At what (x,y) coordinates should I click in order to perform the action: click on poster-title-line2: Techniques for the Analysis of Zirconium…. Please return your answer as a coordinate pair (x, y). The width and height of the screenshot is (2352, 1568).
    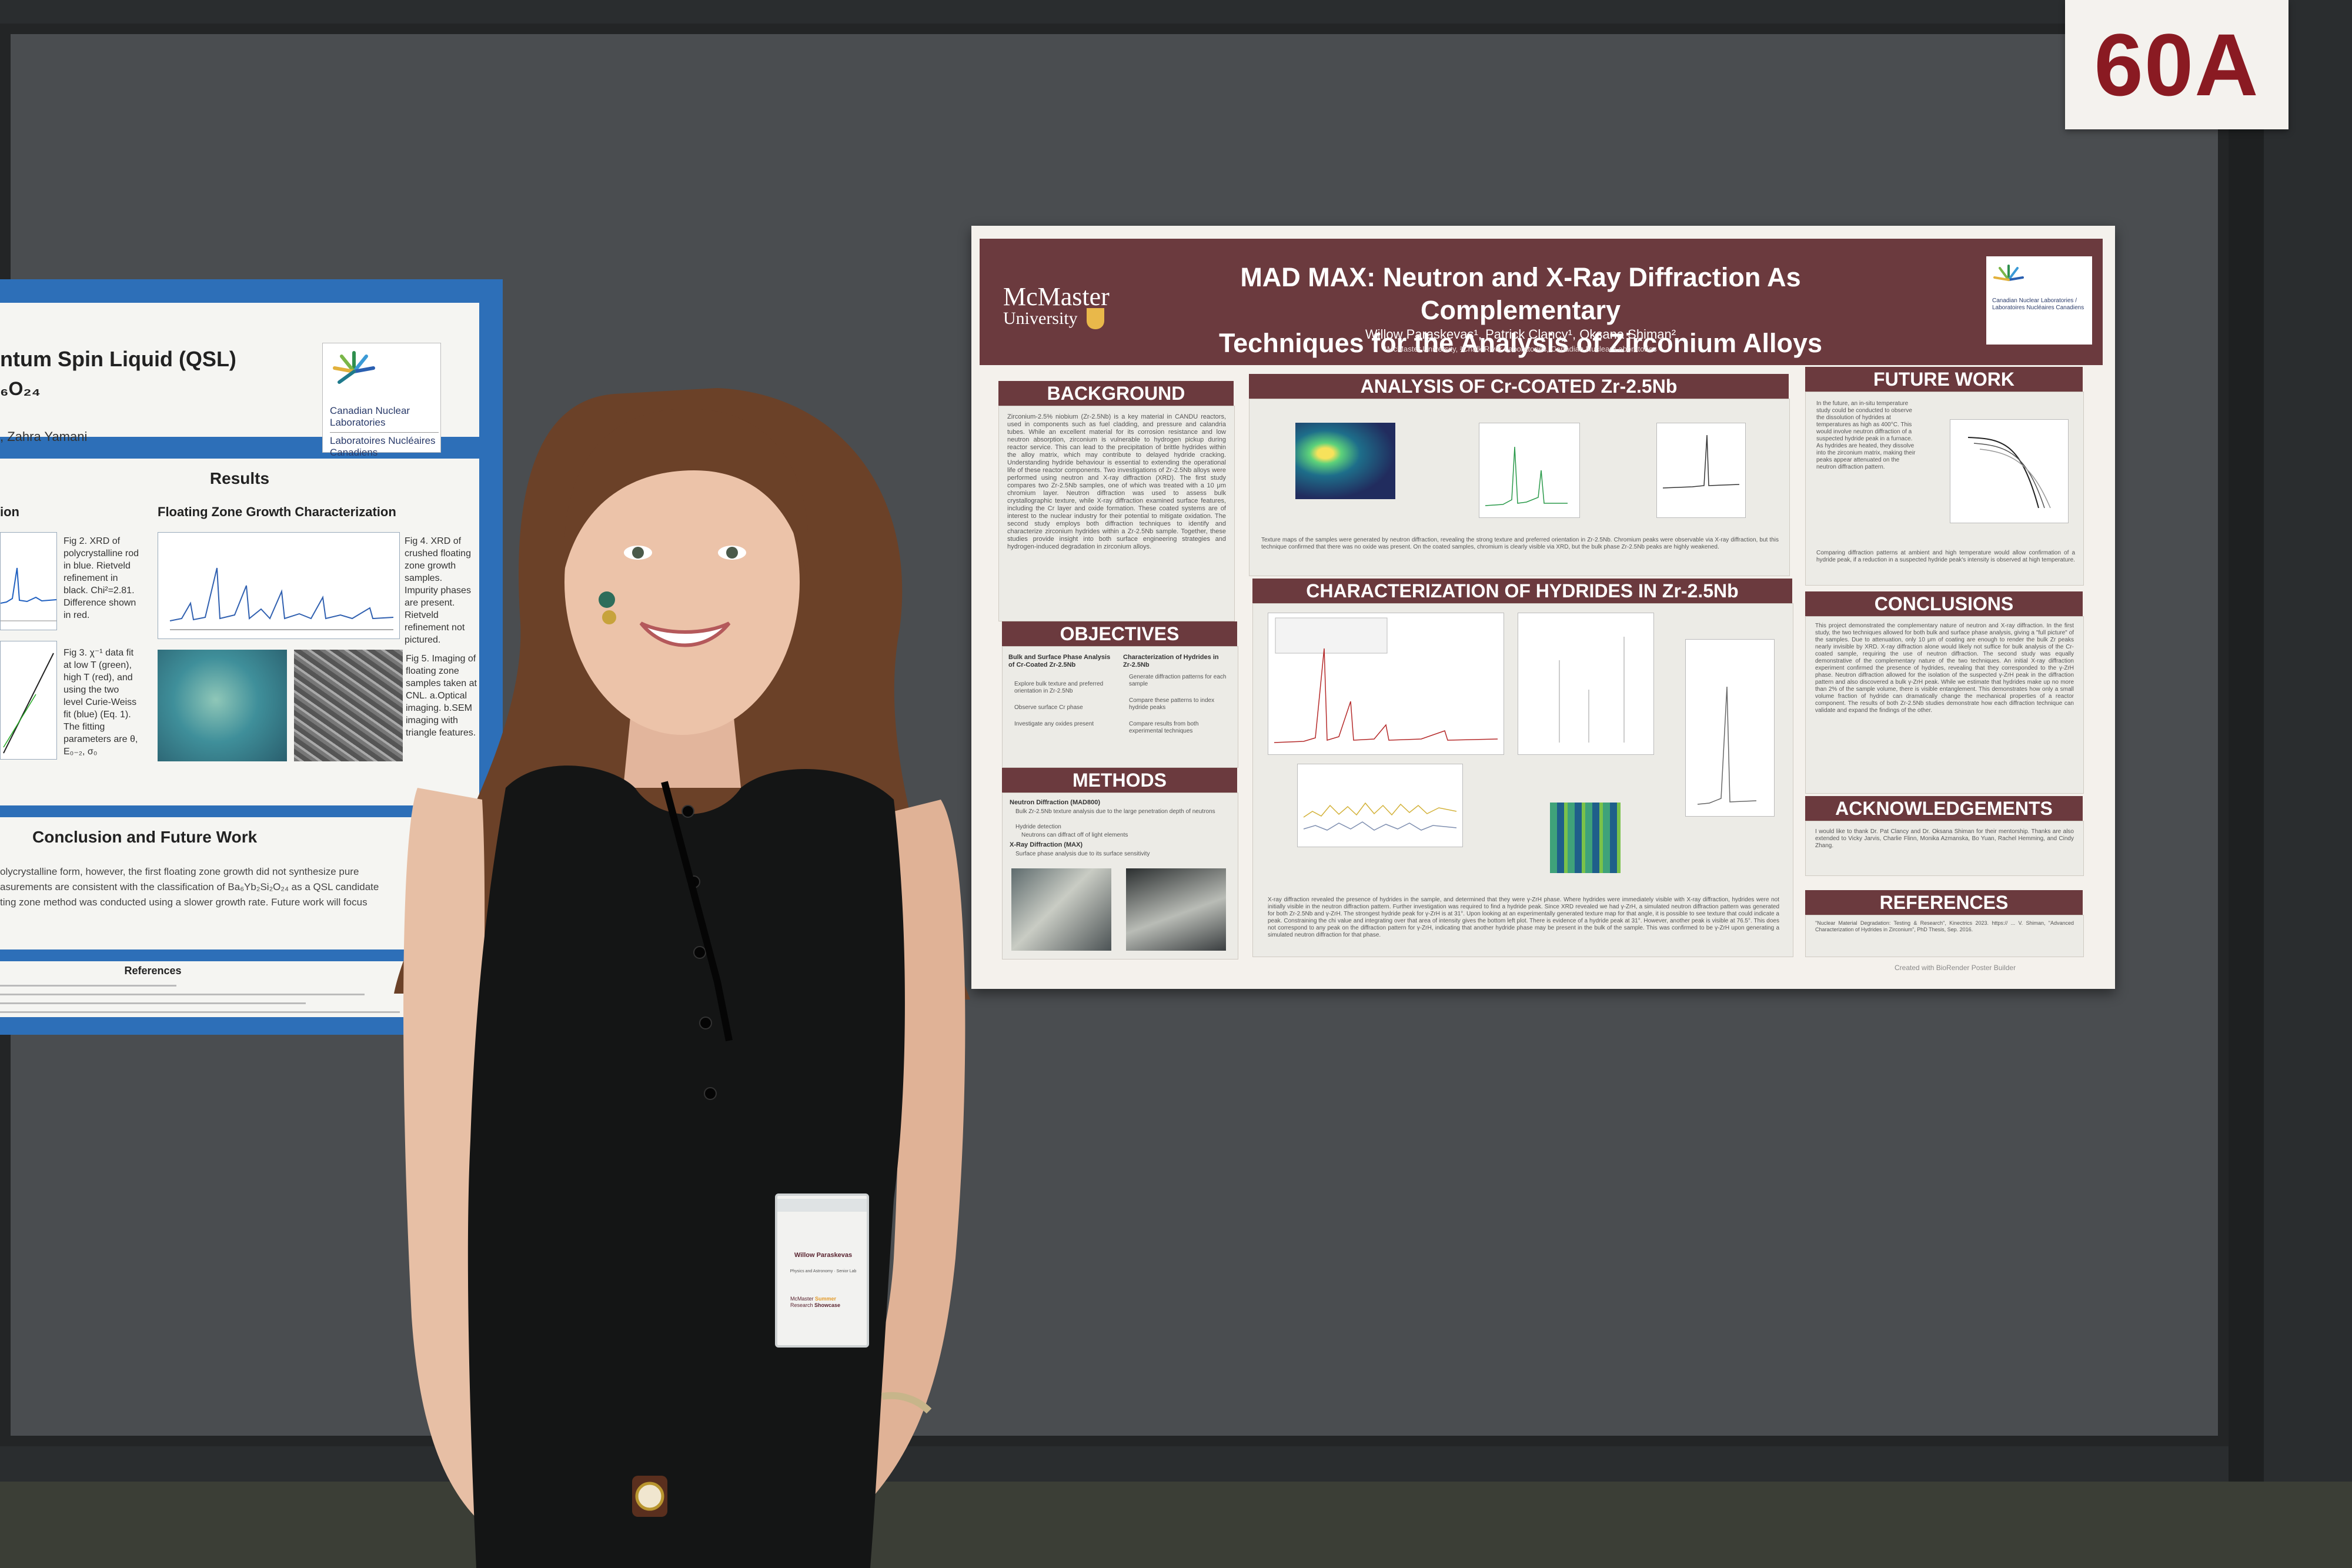
    Looking at the image, I should click on (1520, 343).